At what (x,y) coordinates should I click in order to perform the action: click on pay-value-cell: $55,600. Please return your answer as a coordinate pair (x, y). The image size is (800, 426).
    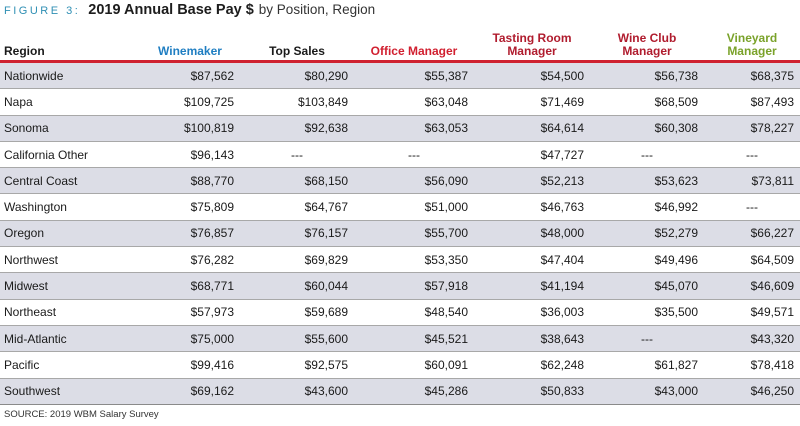
    Looking at the image, I should click on (297, 339).